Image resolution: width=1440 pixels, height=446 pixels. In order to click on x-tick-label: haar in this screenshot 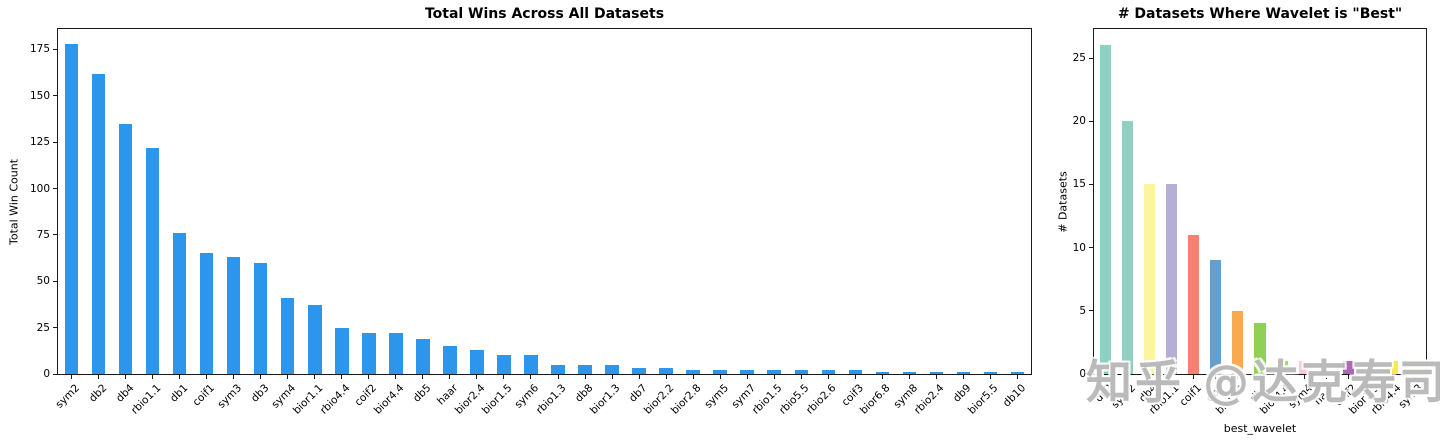, I will do `click(1324, 395)`.